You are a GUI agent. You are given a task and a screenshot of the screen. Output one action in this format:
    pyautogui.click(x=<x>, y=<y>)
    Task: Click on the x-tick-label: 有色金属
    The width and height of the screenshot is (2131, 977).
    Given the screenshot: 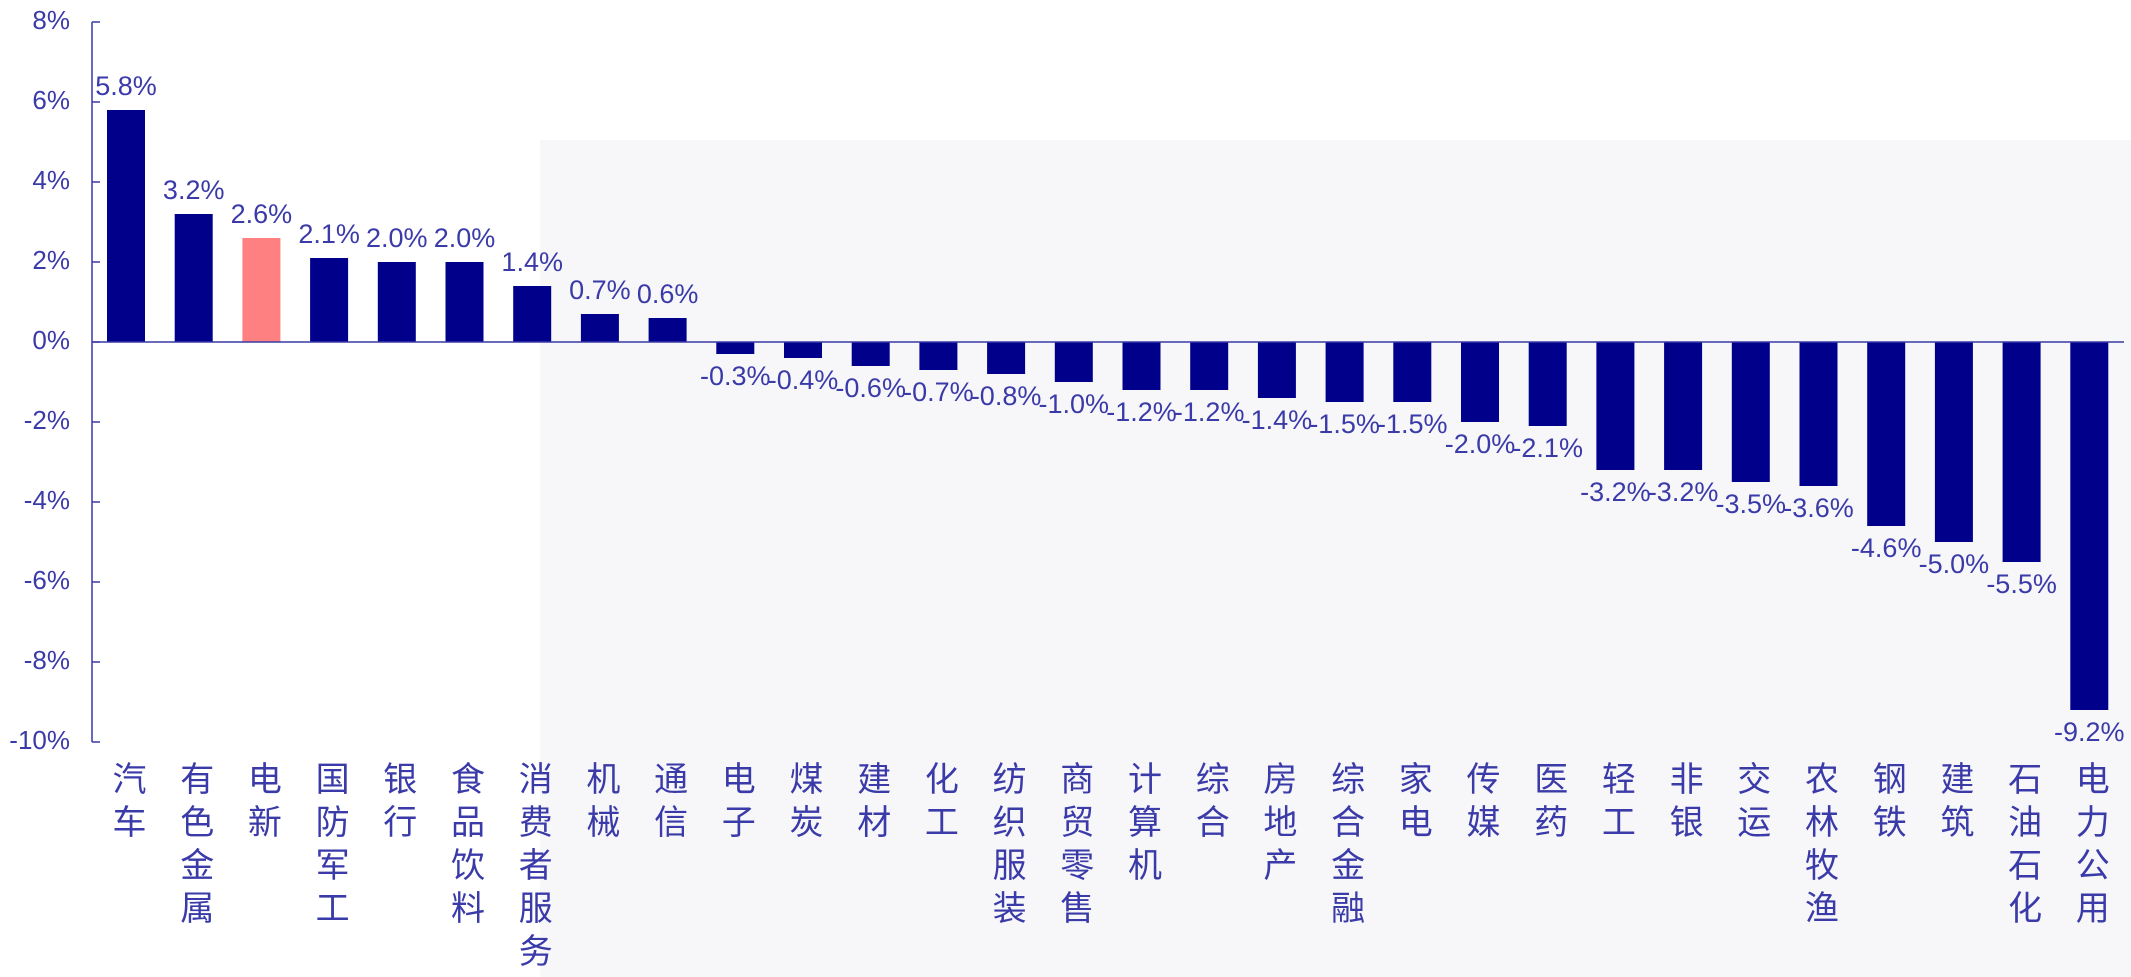 What is the action you would take?
    pyautogui.click(x=194, y=847)
    